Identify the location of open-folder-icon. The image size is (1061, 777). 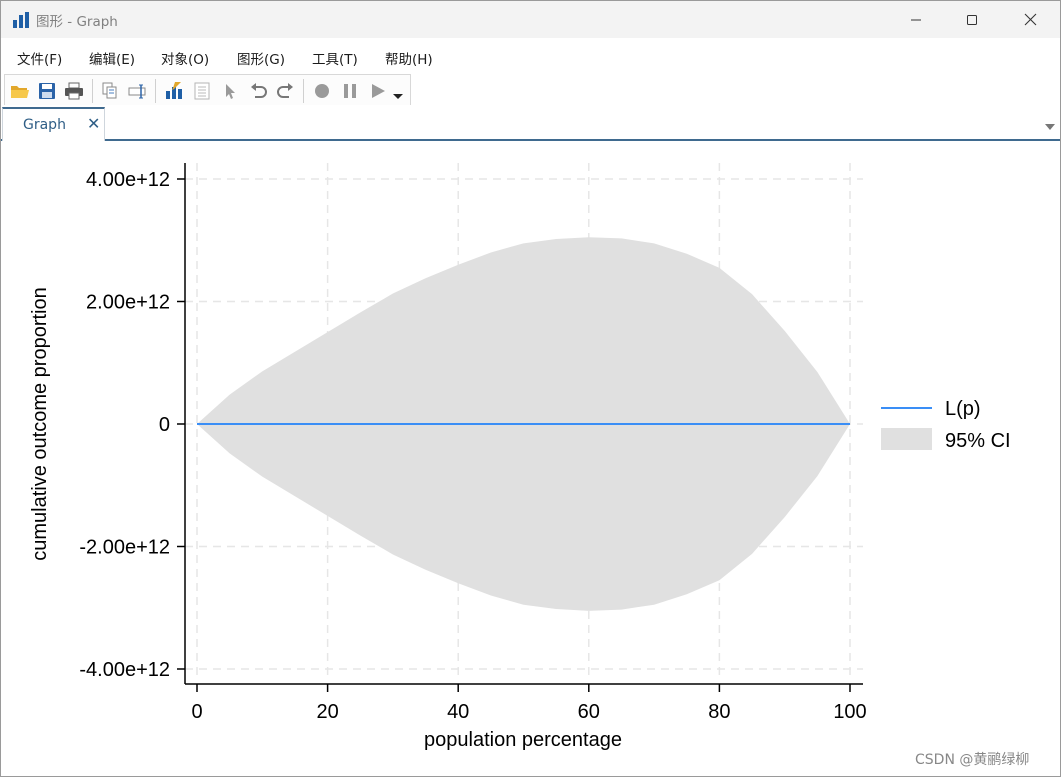
(20, 92).